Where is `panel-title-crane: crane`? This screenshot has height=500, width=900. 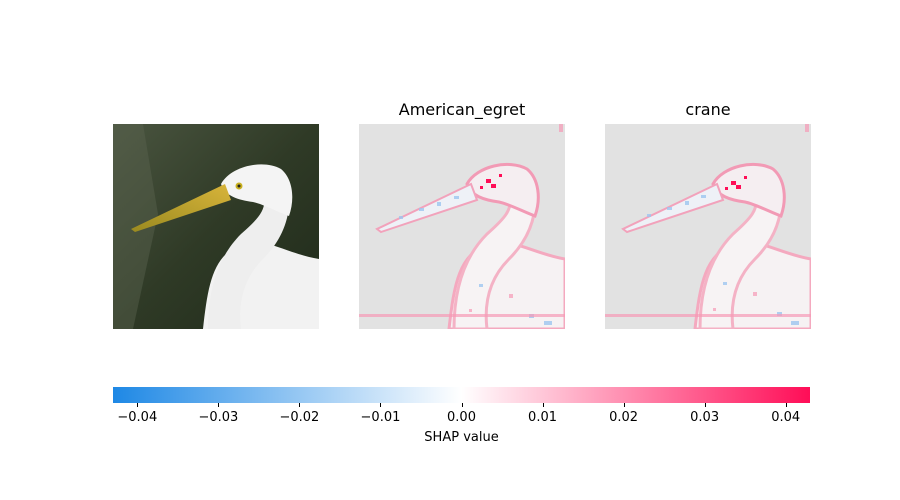
panel-title-crane: crane is located at coordinates (708, 109).